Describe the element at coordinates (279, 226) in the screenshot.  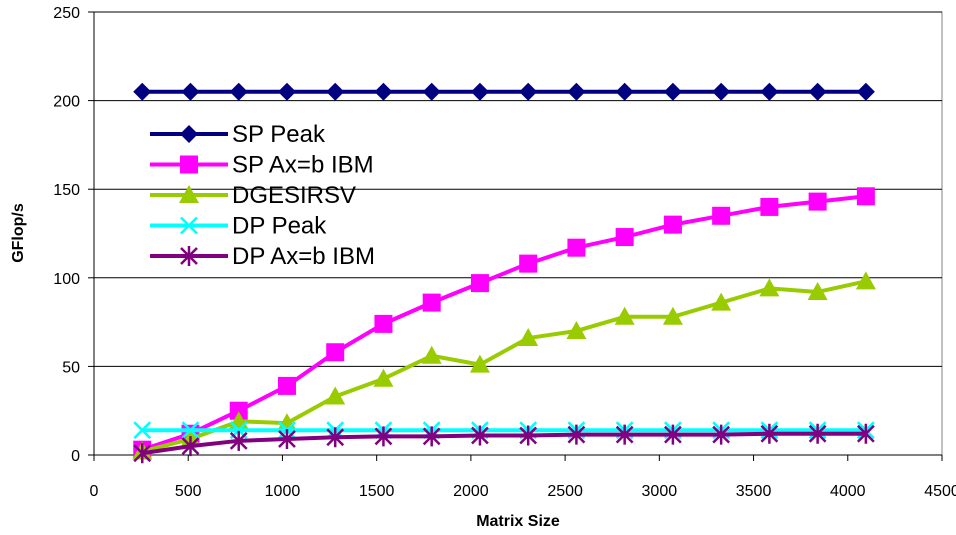
I see `legend-label: DP Peak` at that location.